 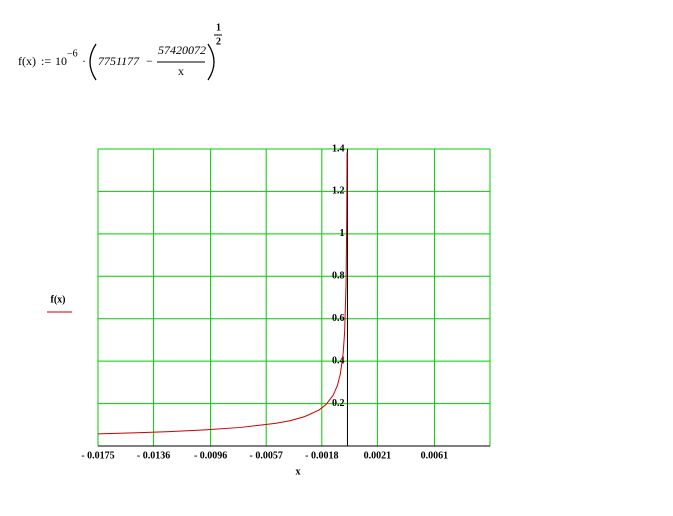 What do you see at coordinates (119, 61) in the screenshot?
I see `formula-constant: 7751177` at bounding box center [119, 61].